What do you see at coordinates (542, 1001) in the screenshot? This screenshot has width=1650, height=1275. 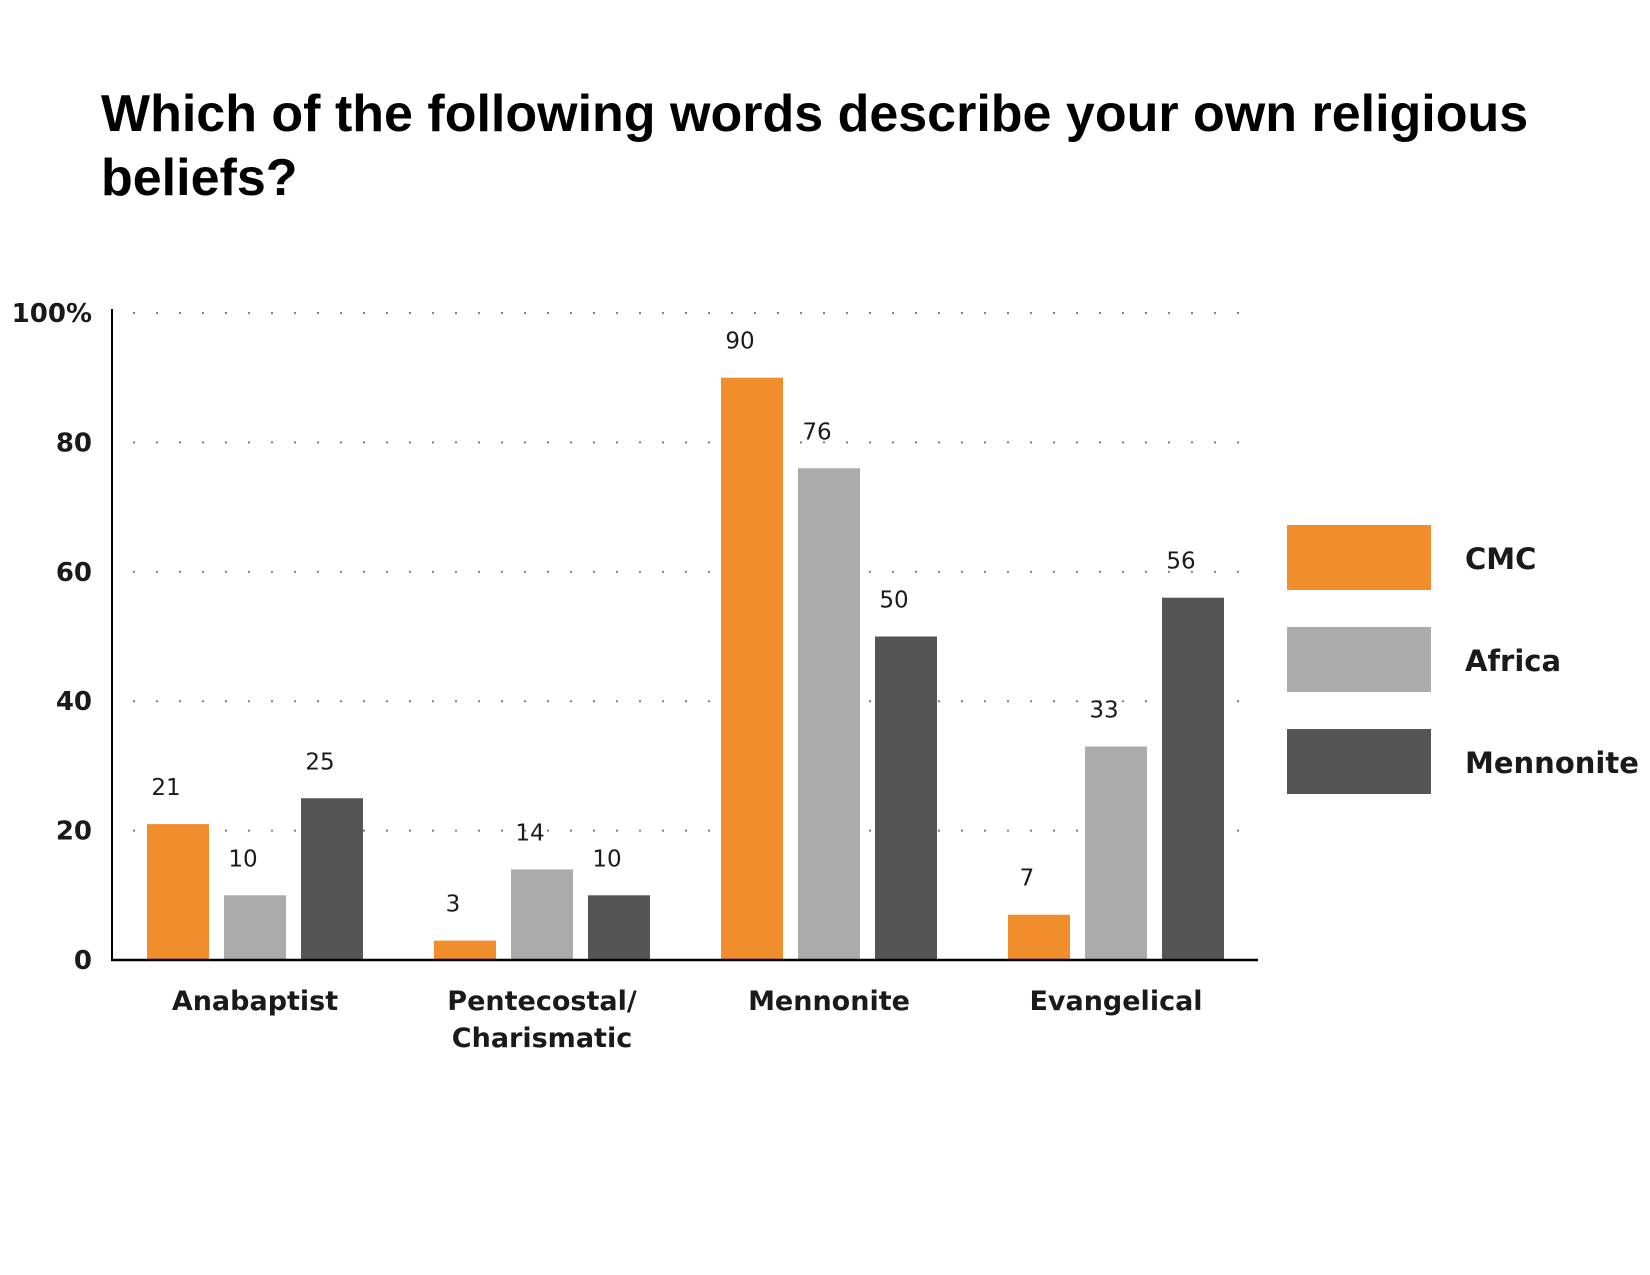 I see `x-category-label: Pentecostal/` at bounding box center [542, 1001].